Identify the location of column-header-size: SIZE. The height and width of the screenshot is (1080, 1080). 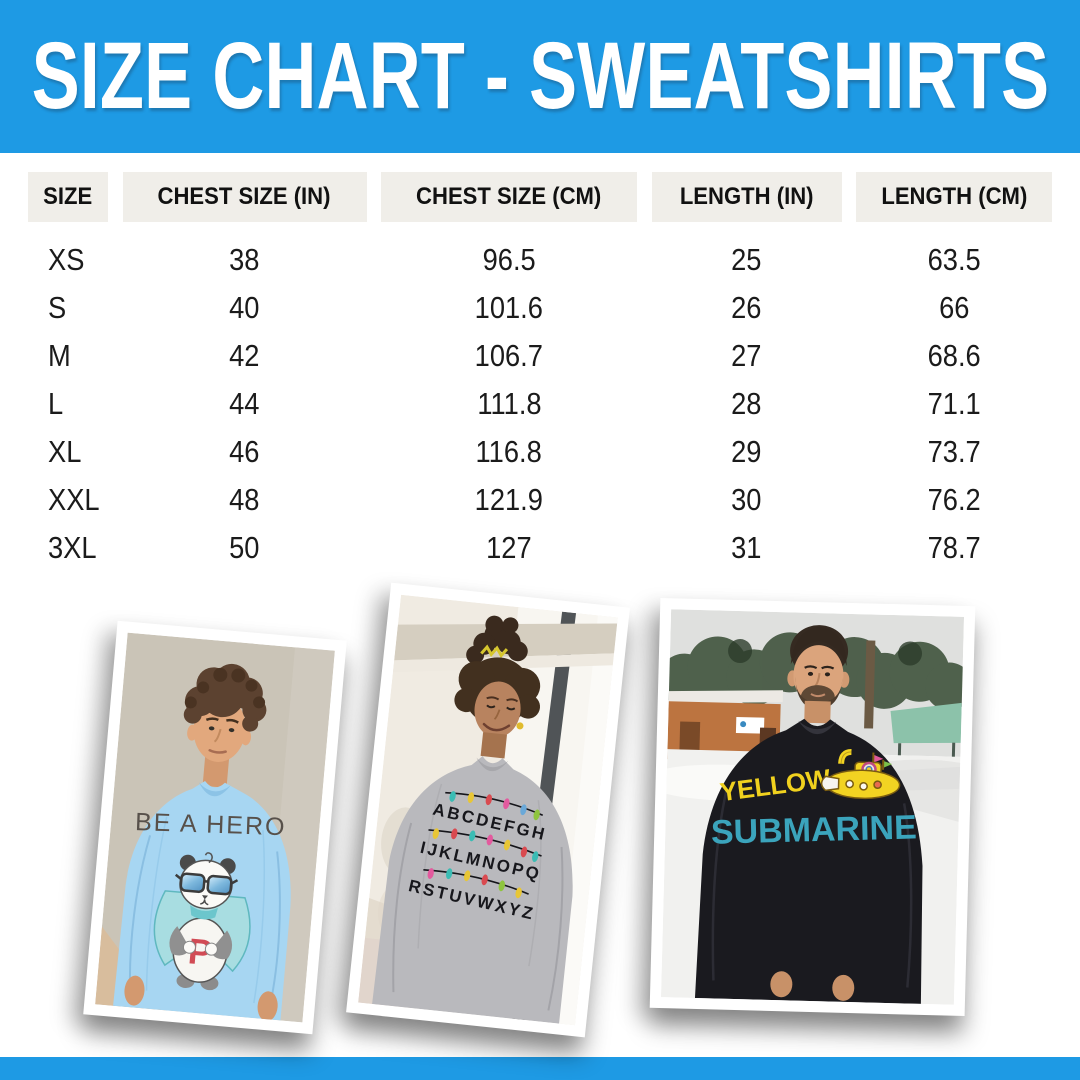
(68, 197).